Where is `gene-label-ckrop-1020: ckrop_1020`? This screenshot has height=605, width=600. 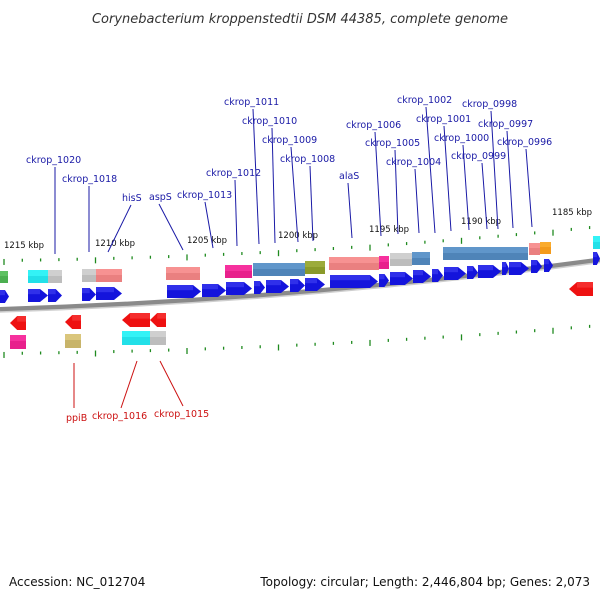 gene-label-ckrop-1020: ckrop_1020 is located at coordinates (53, 160).